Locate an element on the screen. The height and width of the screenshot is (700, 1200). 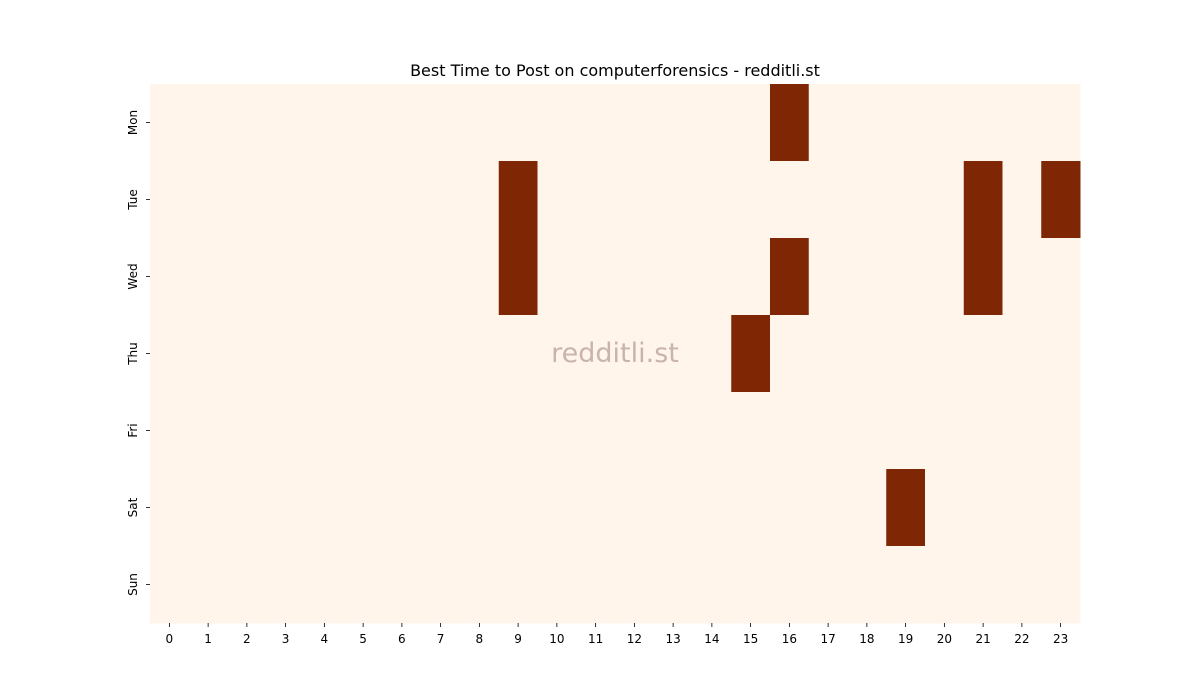
x-tick-label: 23 is located at coordinates (1060, 639).